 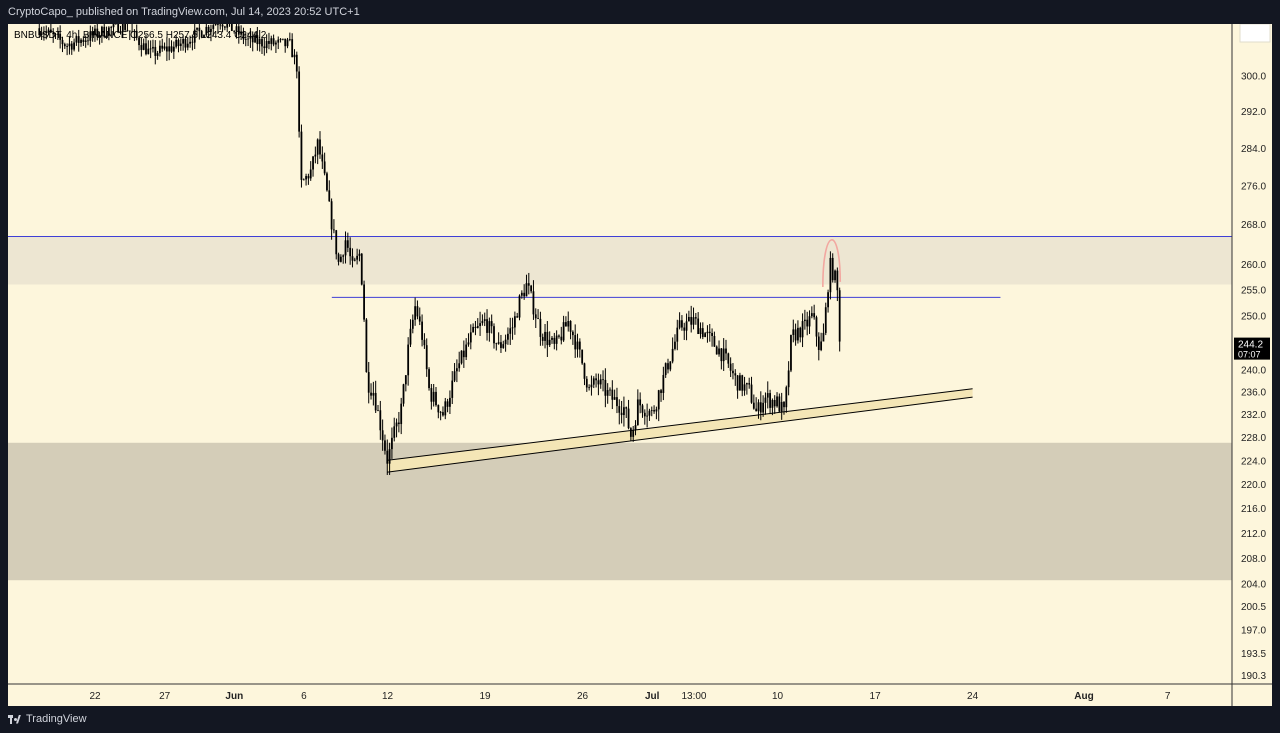 I want to click on axis-corner-box, so click(x=1255, y=33).